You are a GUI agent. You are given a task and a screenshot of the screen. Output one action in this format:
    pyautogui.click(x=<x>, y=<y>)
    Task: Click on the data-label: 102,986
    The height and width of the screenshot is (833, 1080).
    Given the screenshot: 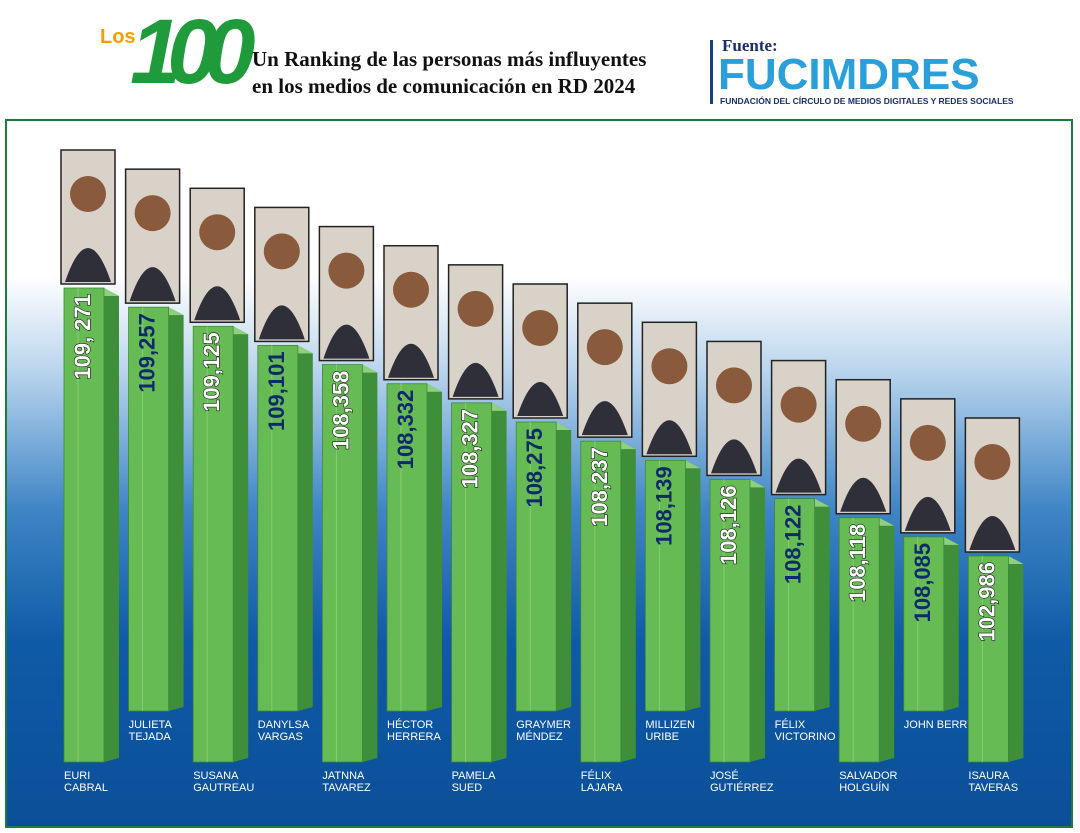 What is the action you would take?
    pyautogui.click(x=986, y=602)
    